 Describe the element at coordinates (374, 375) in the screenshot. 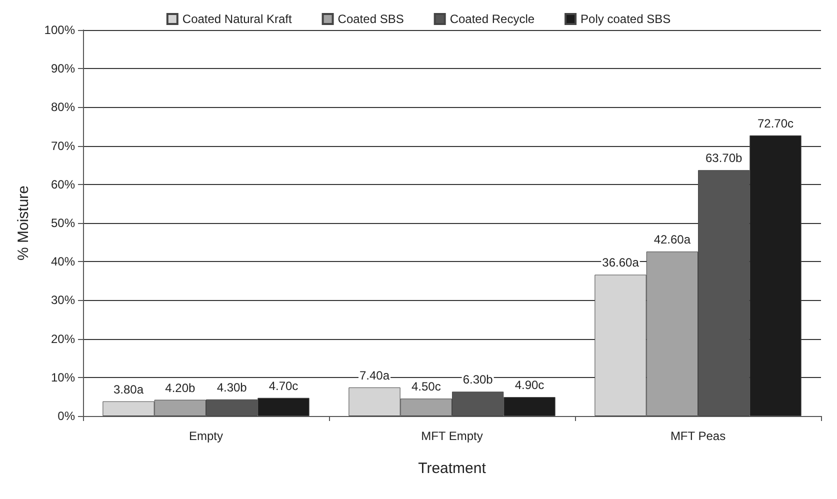

I see `data-label: 7.40a` at that location.